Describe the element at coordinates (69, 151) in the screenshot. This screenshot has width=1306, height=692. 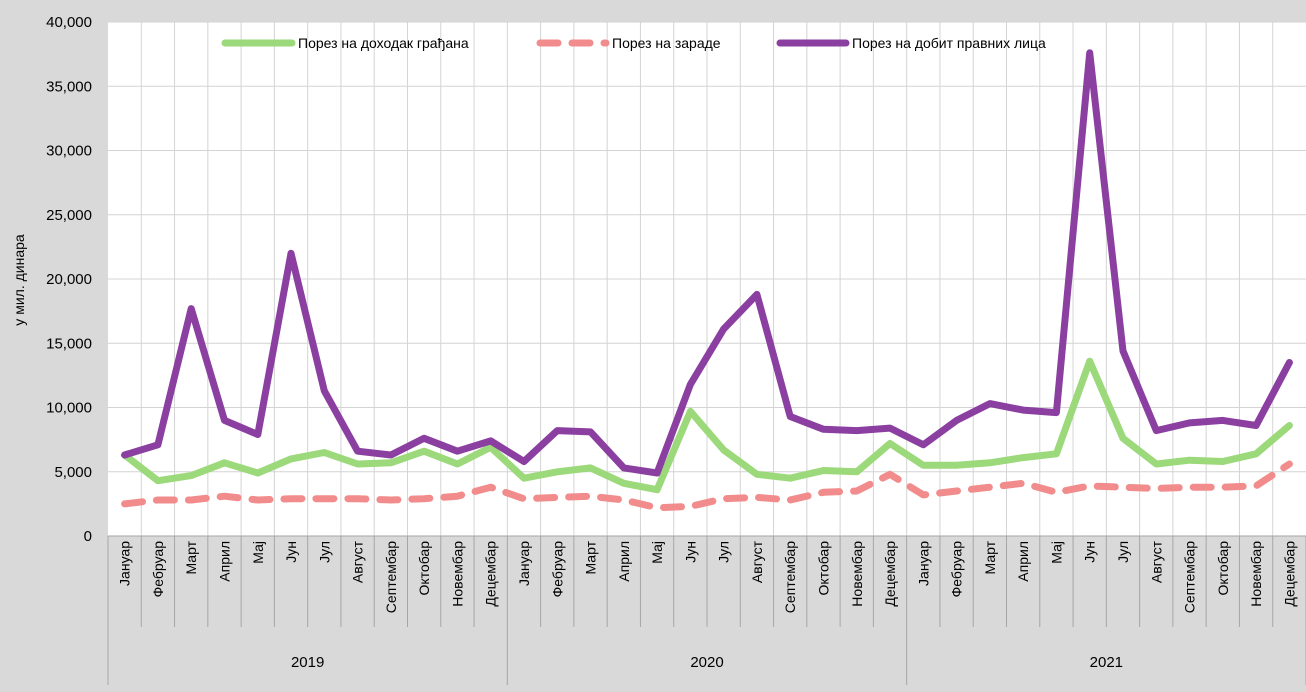
I see `y-tick-label: 30,000` at that location.